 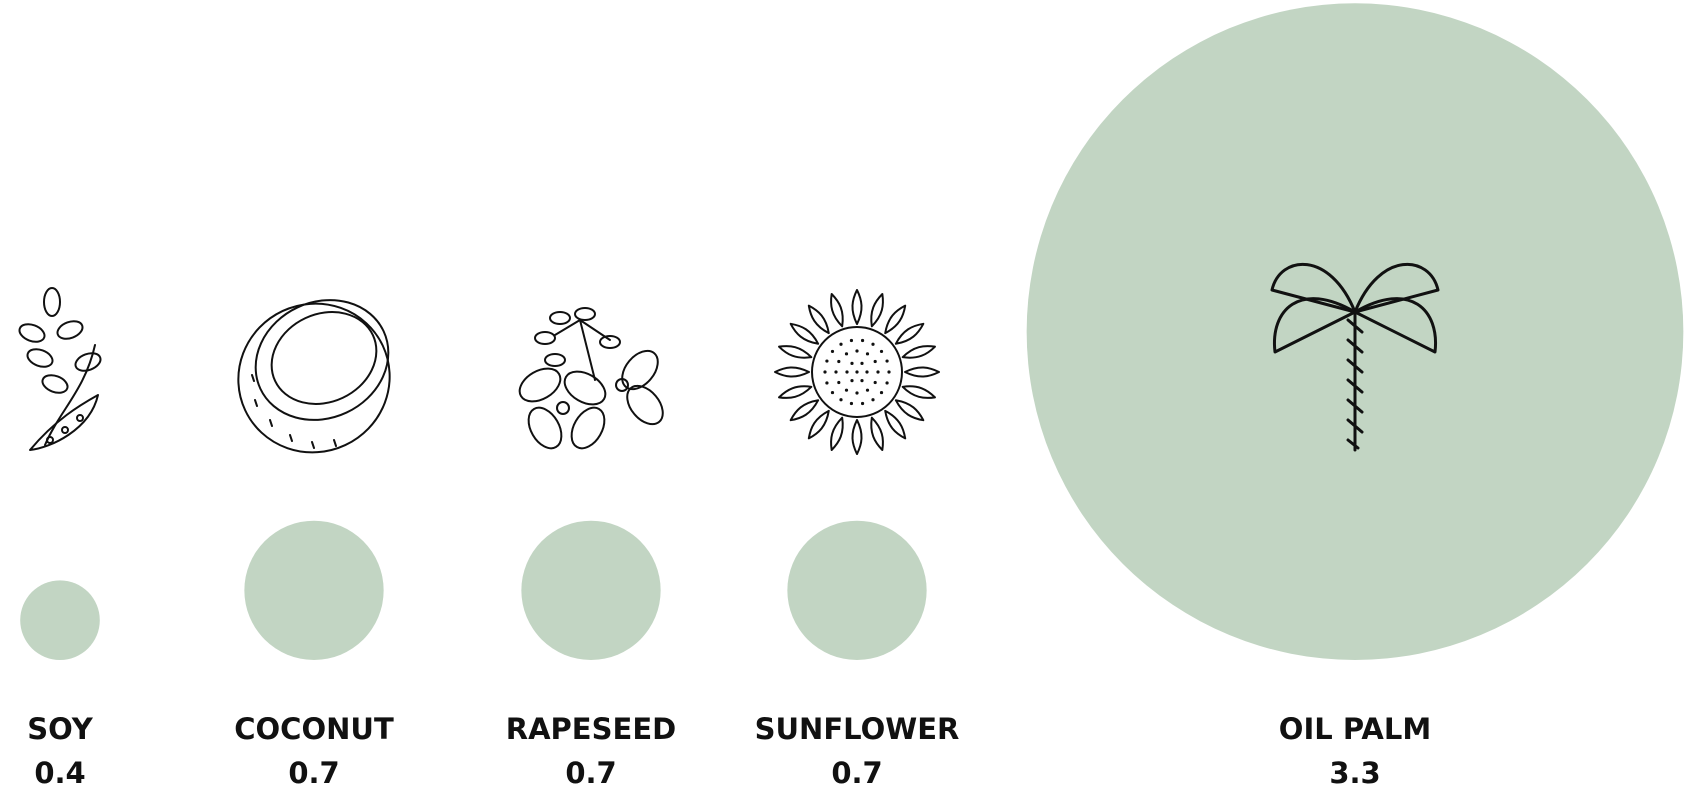 What do you see at coordinates (1354, 773) in the screenshot?
I see `value-label: 3.3` at bounding box center [1354, 773].